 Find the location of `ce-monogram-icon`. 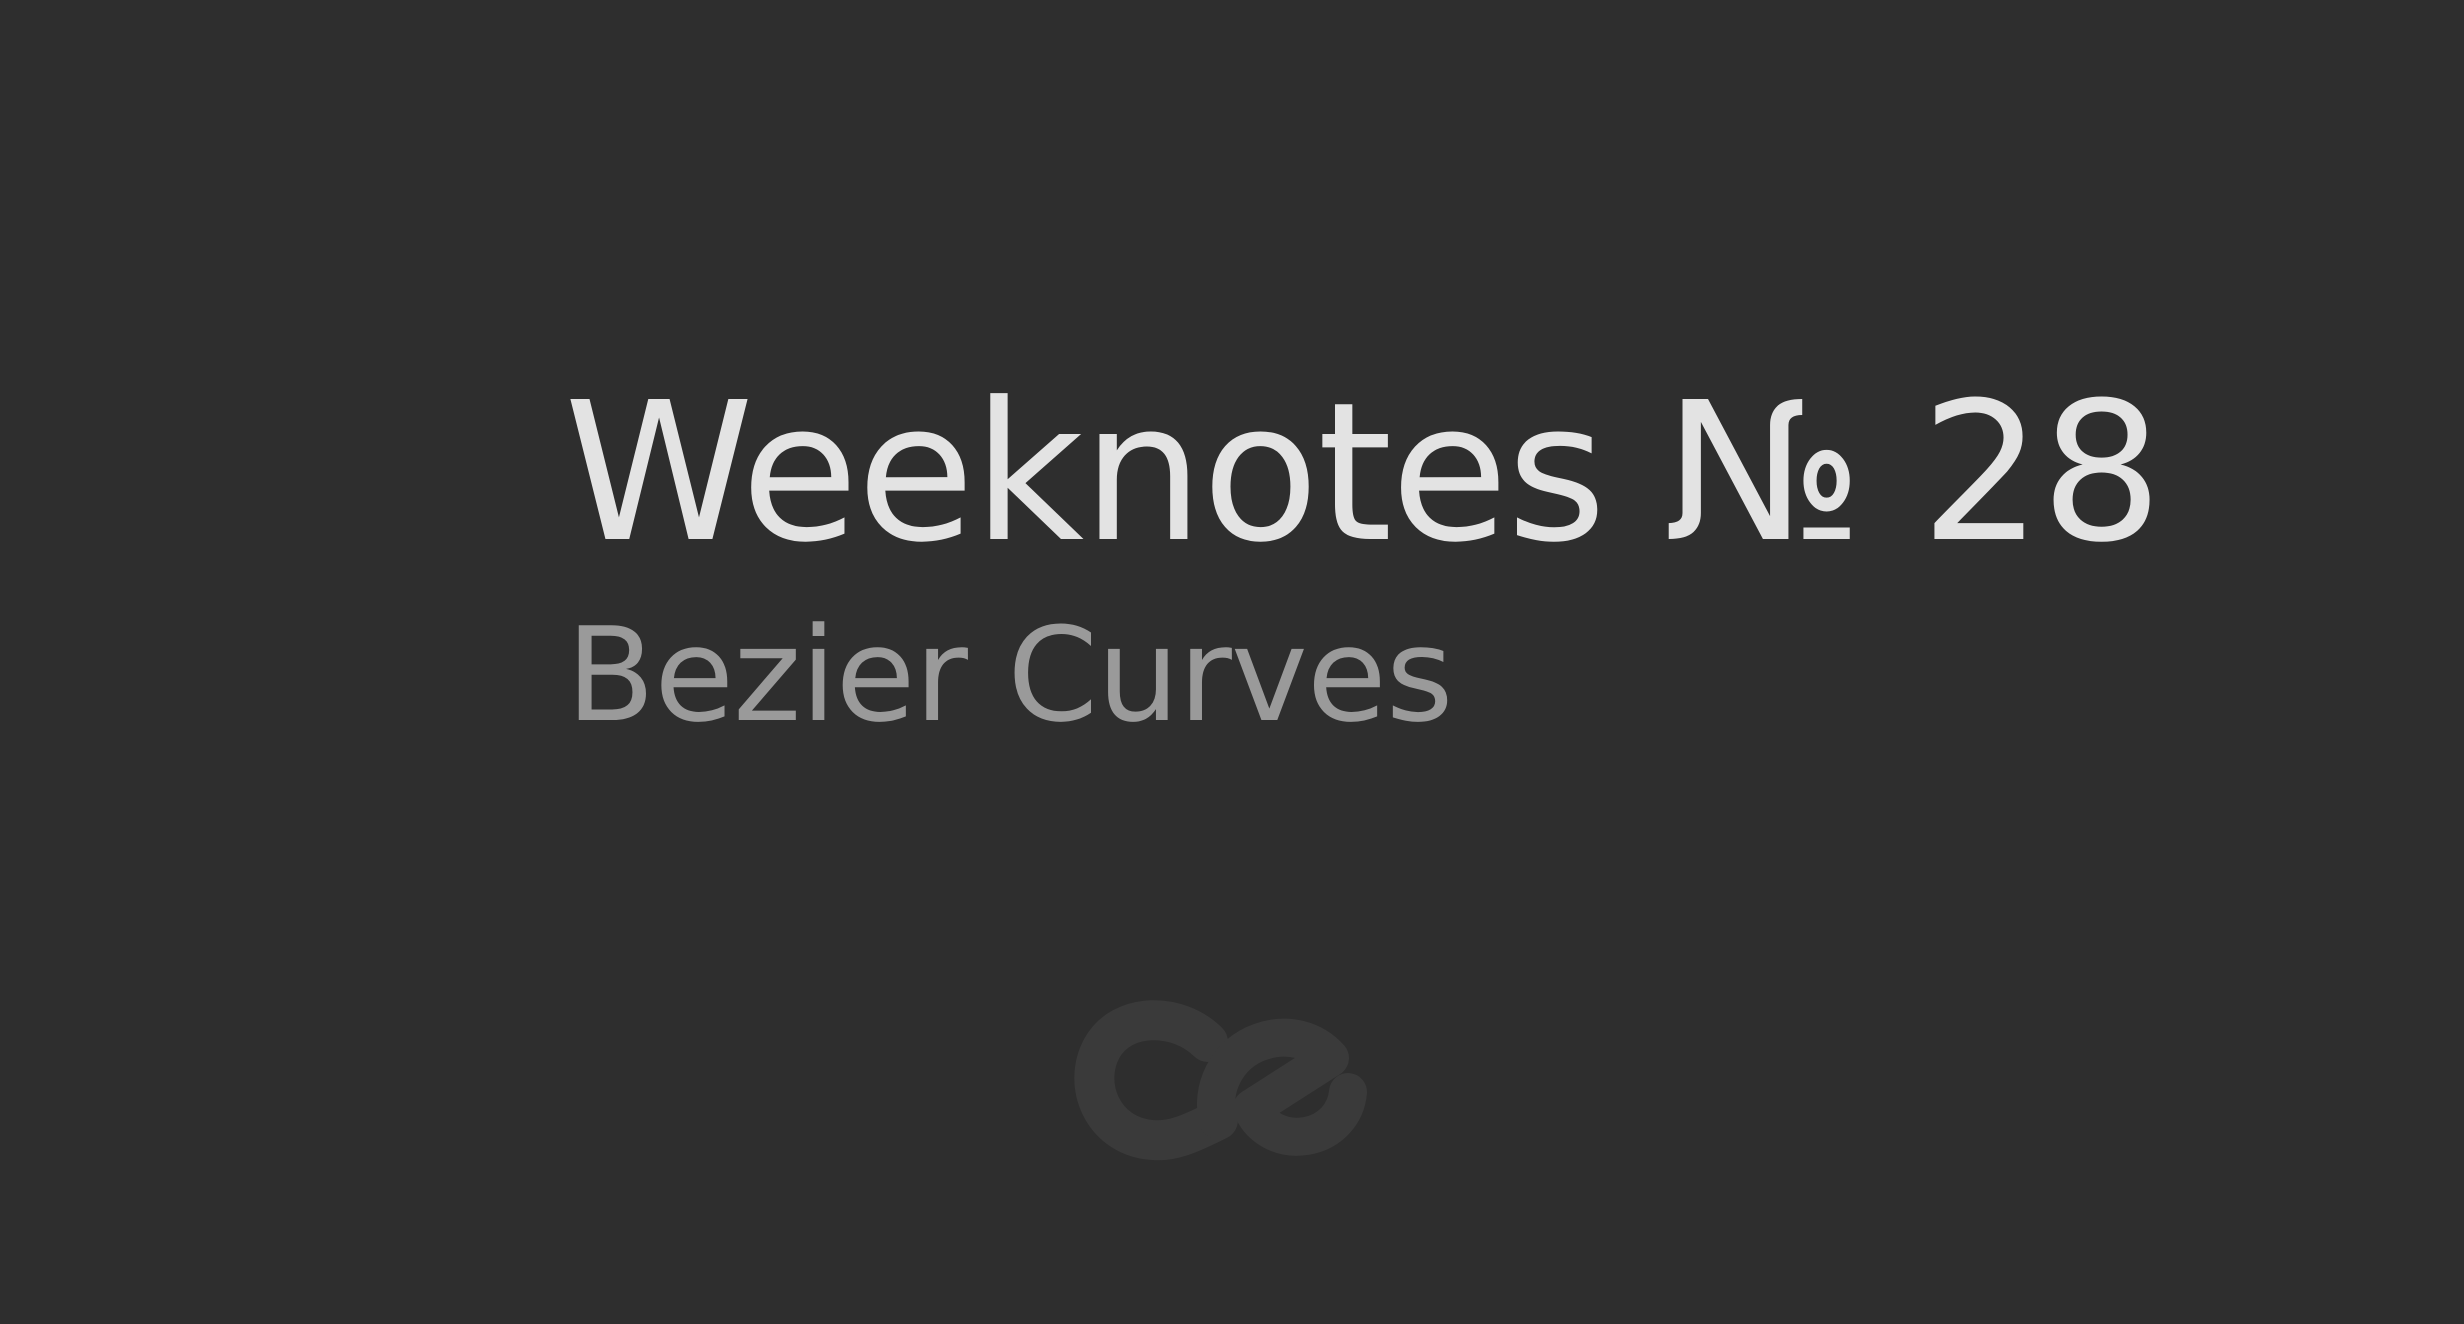

ce-monogram-icon is located at coordinates (1220, 1080).